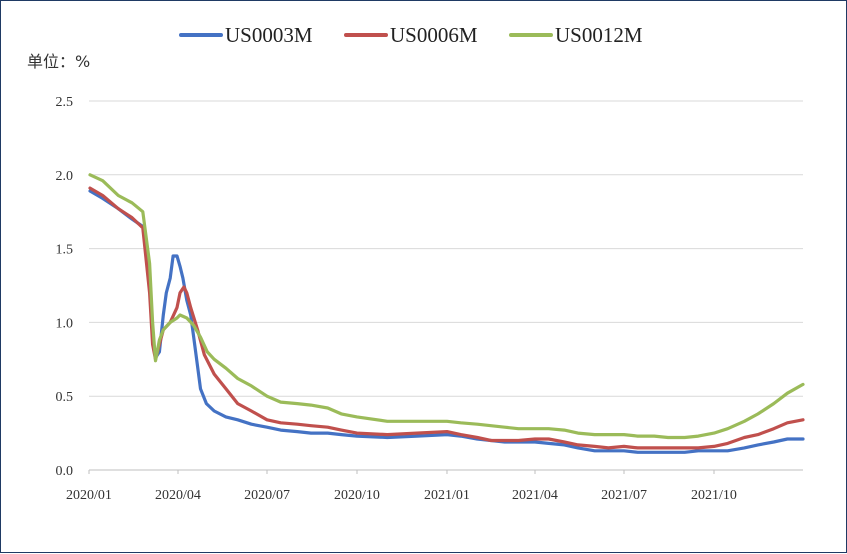 The height and width of the screenshot is (554, 847). Describe the element at coordinates (434, 35) in the screenshot. I see `legend-label: US0006M` at that location.